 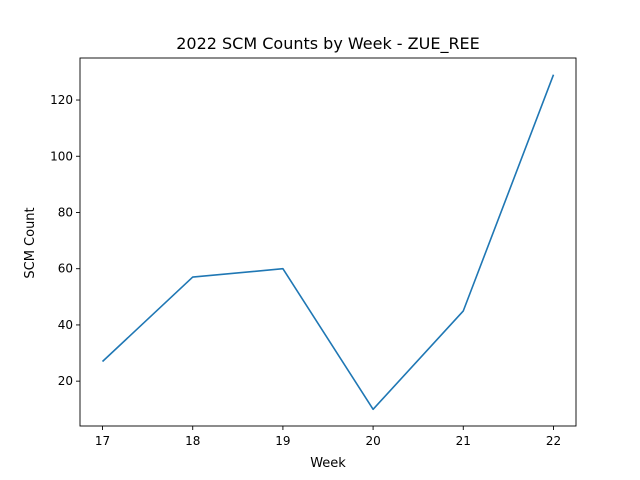 What do you see at coordinates (61, 100) in the screenshot?
I see `y-tick-label: 120` at bounding box center [61, 100].